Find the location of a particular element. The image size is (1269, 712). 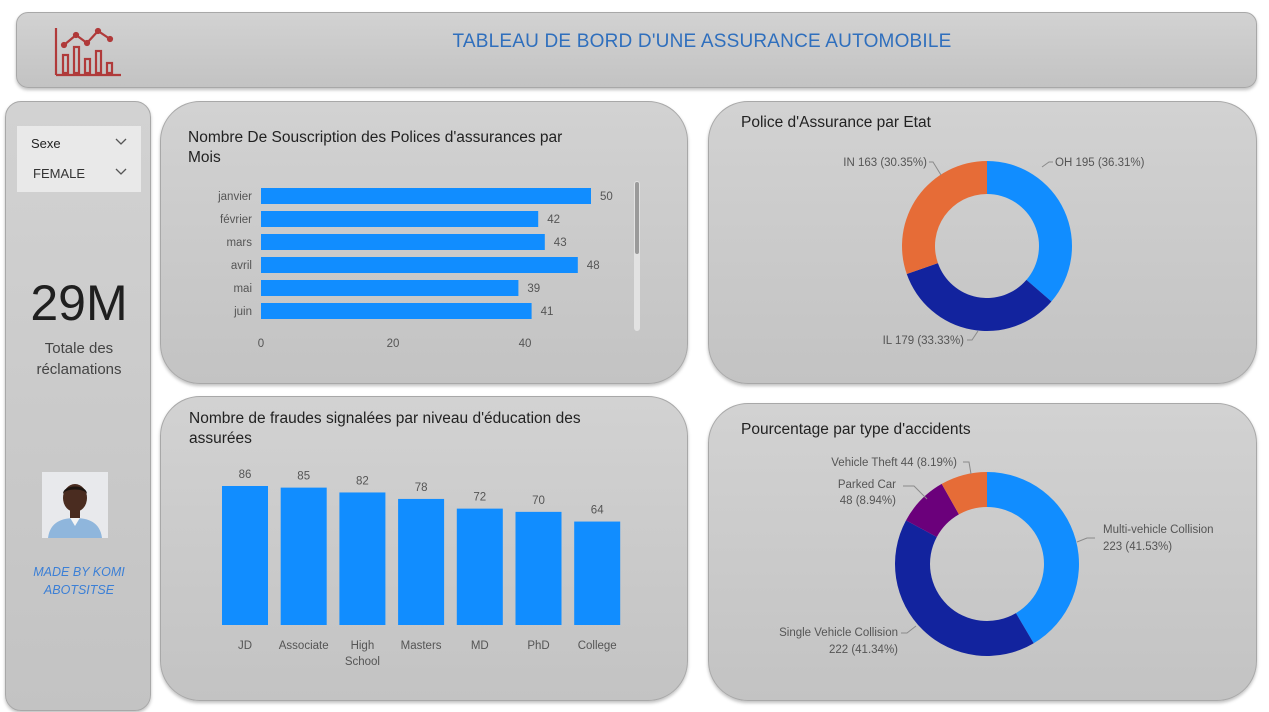

slicer-selected-value: FEMALE is located at coordinates (59, 173).